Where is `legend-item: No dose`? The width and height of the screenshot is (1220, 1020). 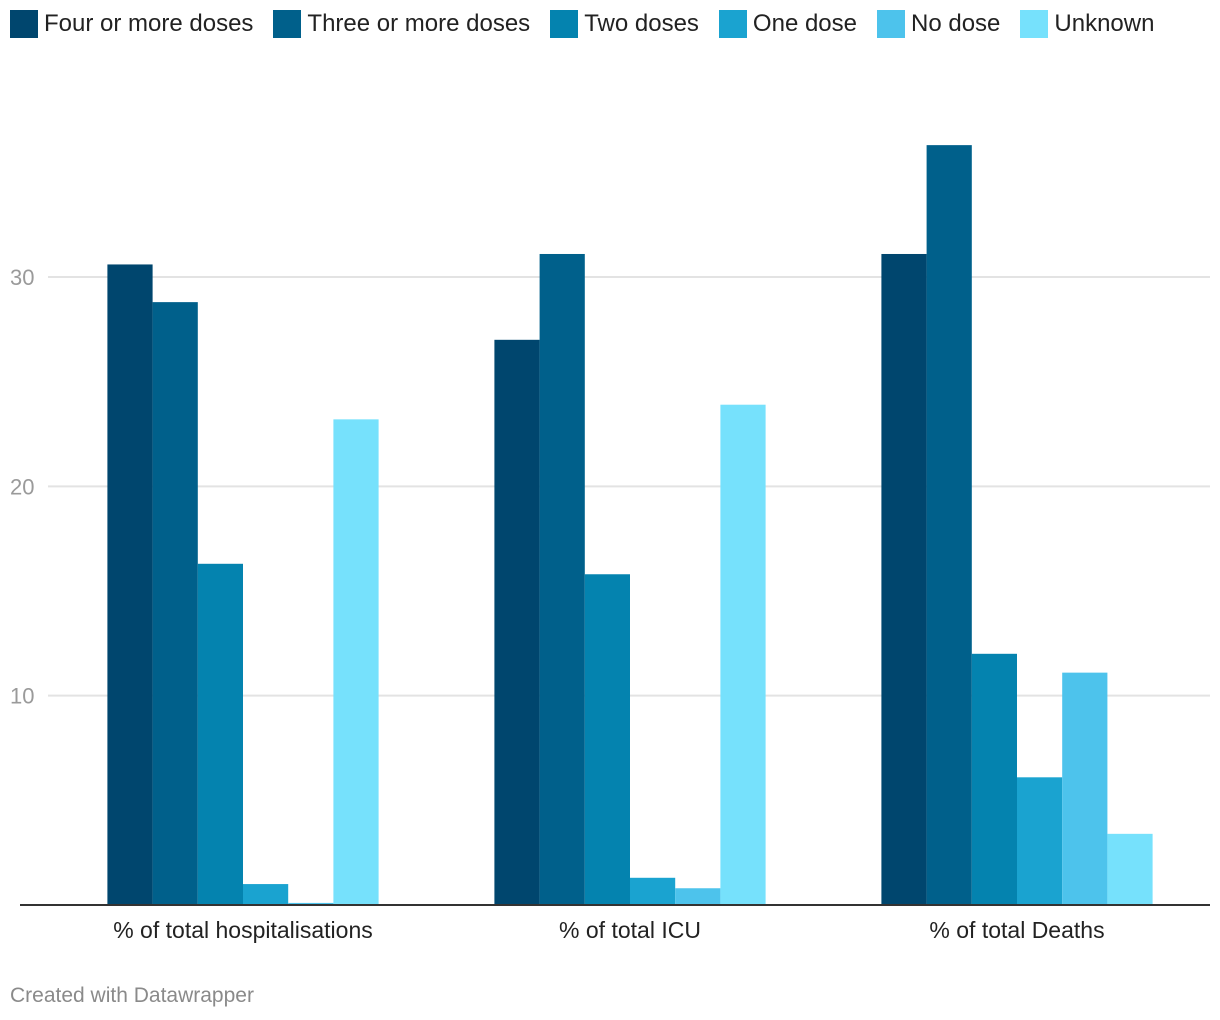
legend-item: No dose is located at coordinates (938, 24).